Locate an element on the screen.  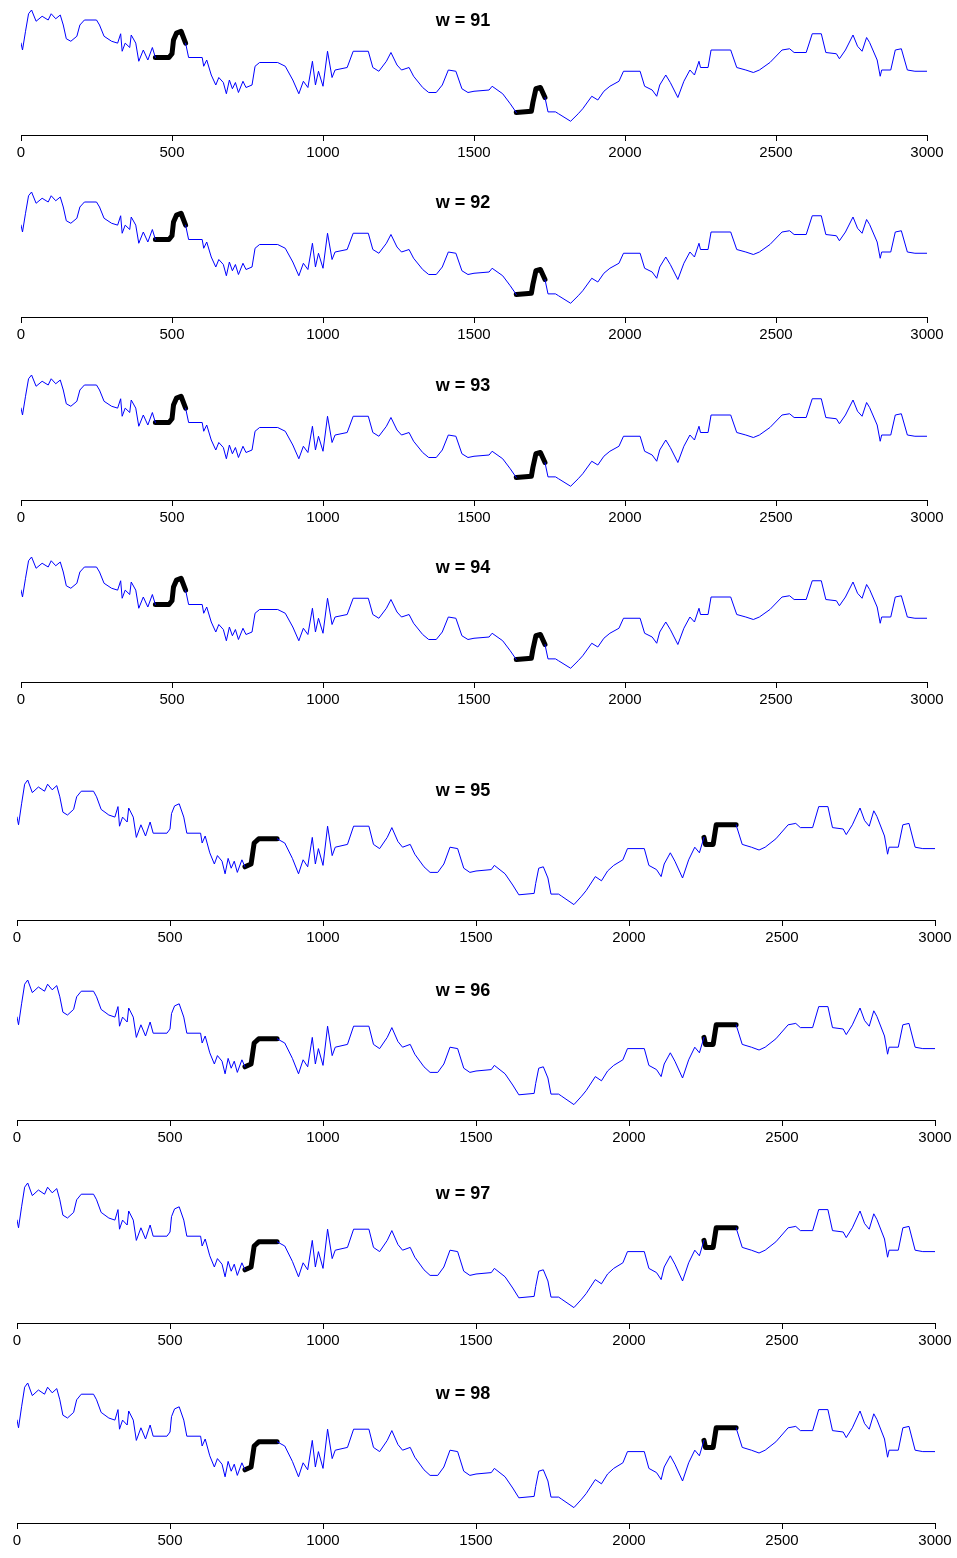
chart-title: w = 94 is located at coordinates (463, 567).